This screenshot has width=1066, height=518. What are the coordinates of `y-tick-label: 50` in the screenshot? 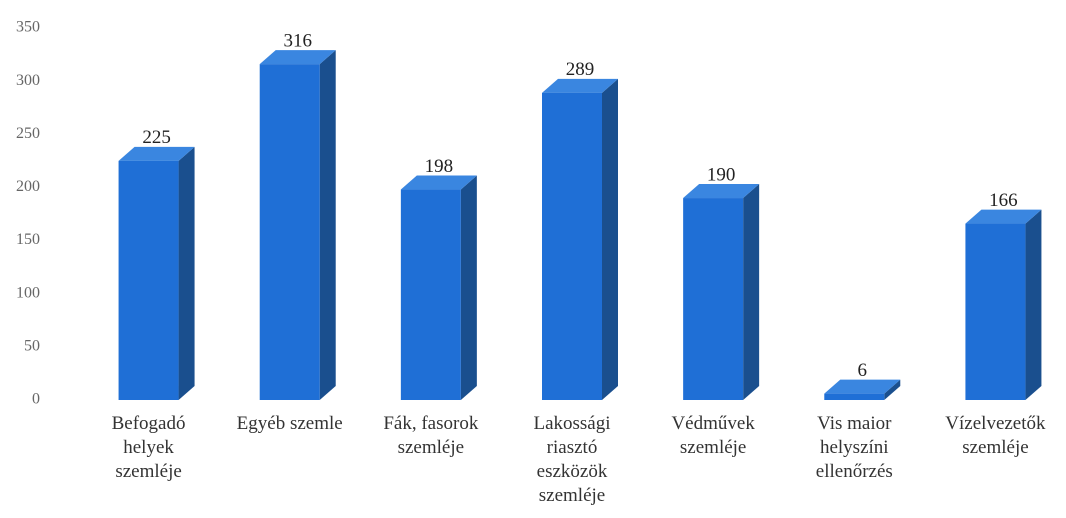 It's located at (32, 346).